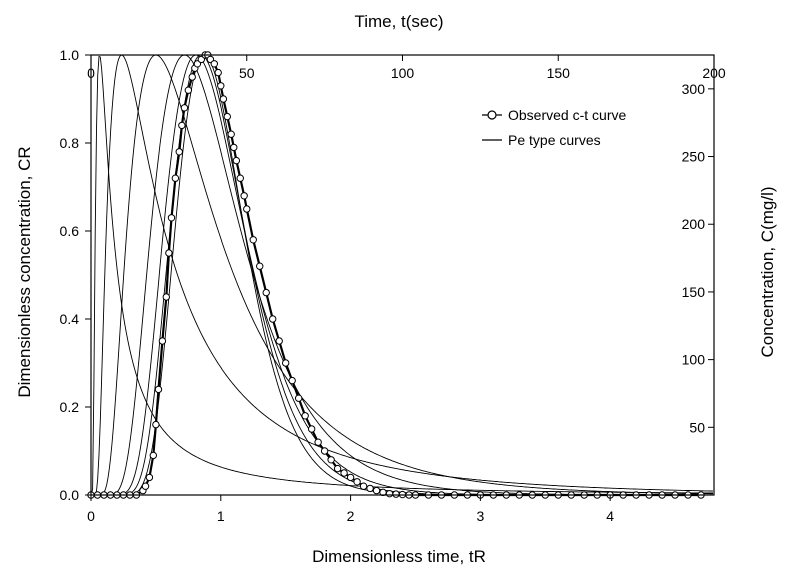 The width and height of the screenshot is (789, 580). Describe the element at coordinates (694, 89) in the screenshot. I see `y2-tick-label: 300` at that location.